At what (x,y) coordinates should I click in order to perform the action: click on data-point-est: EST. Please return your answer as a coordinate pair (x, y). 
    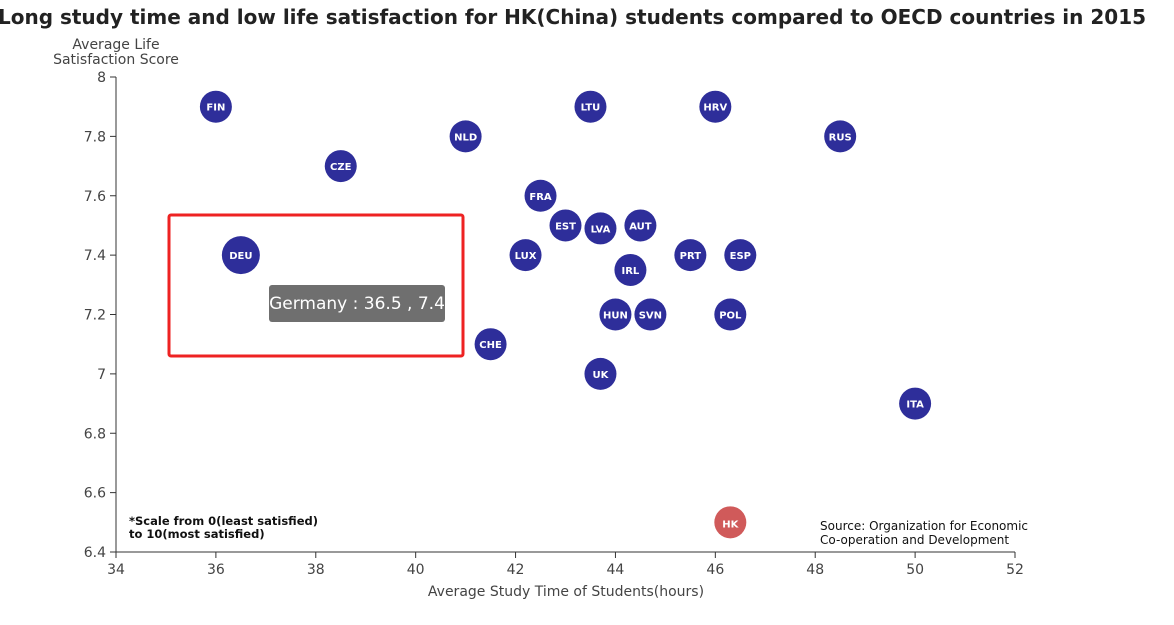
    Looking at the image, I should click on (565, 225).